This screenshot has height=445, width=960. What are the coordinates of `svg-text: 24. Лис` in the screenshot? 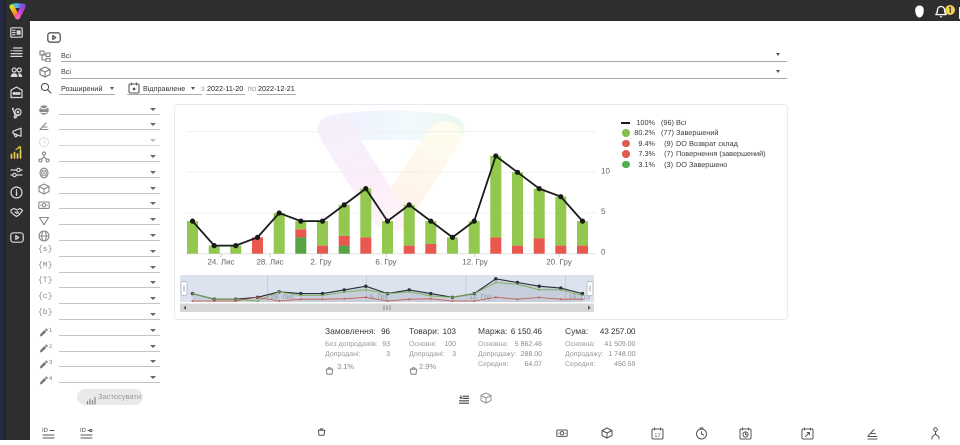 It's located at (220, 262).